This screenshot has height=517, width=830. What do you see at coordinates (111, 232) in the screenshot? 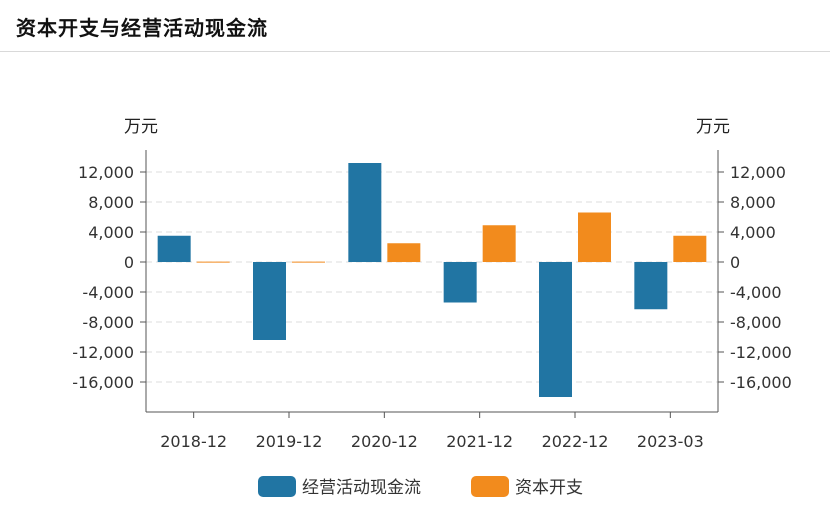
I see `y-left-tick-label: 4,000` at bounding box center [111, 232].